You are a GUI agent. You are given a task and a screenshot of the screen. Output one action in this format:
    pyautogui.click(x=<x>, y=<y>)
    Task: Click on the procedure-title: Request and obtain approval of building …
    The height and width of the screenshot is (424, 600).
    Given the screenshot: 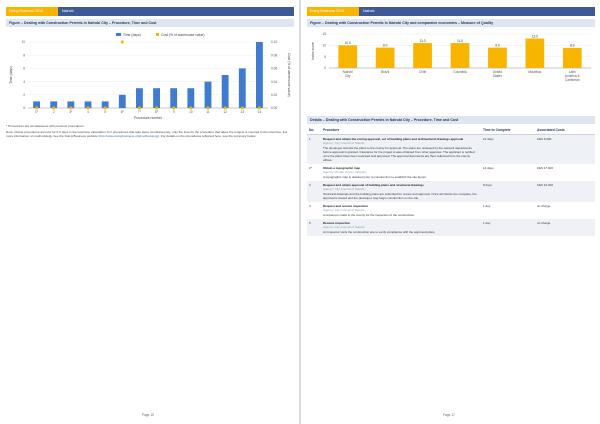 What is the action you would take?
    pyautogui.click(x=373, y=185)
    